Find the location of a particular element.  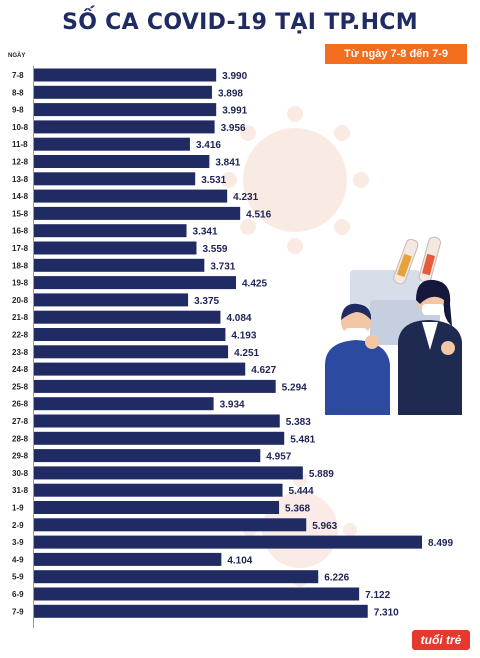

value-label: 4.251 is located at coordinates (246, 353).